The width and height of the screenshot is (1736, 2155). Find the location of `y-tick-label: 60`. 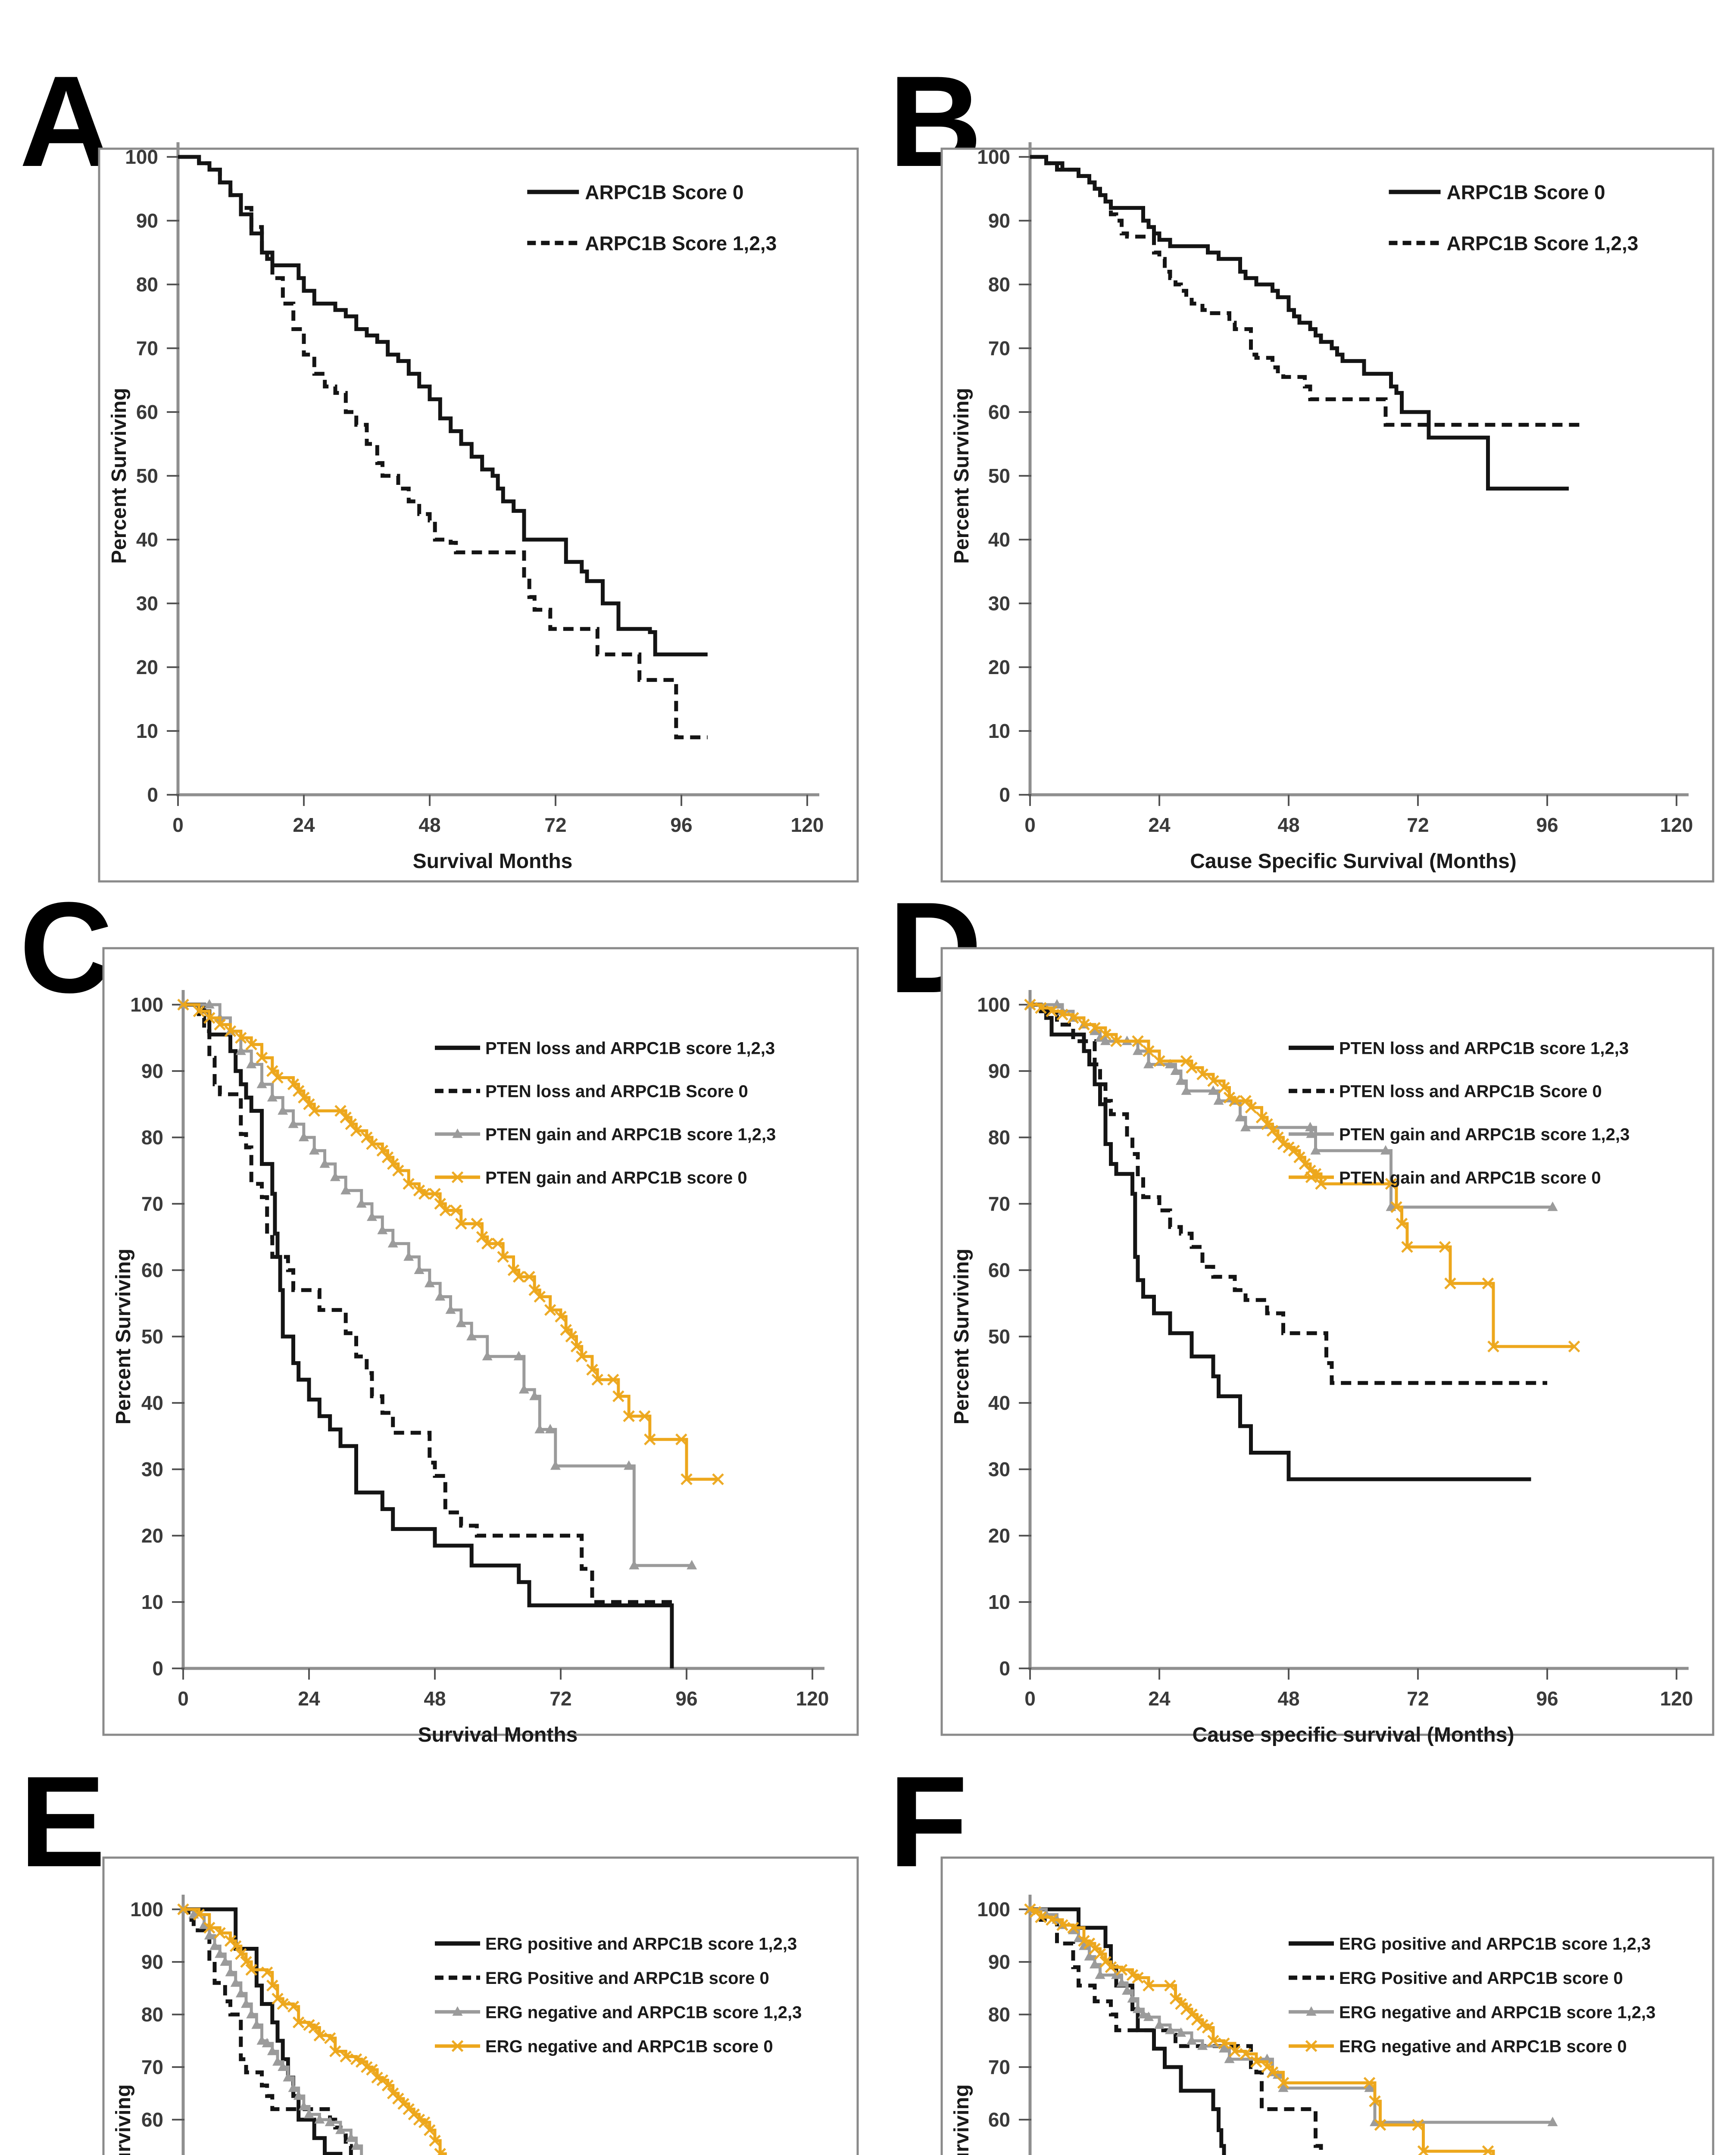

y-tick-label: 60 is located at coordinates (999, 1270).